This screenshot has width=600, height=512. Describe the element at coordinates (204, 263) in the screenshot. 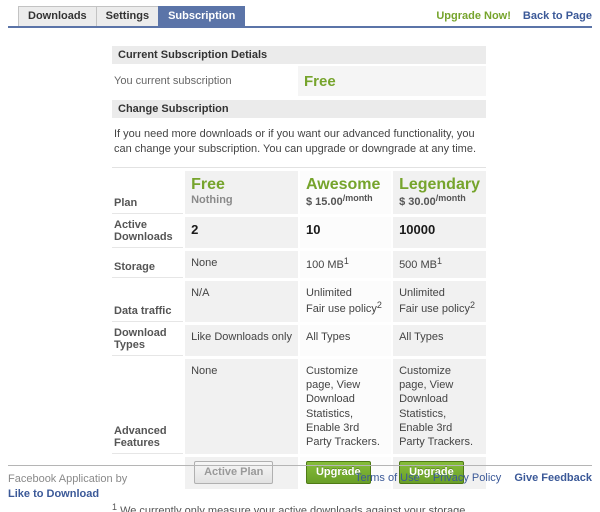

I see `free-storage-value: None` at that location.